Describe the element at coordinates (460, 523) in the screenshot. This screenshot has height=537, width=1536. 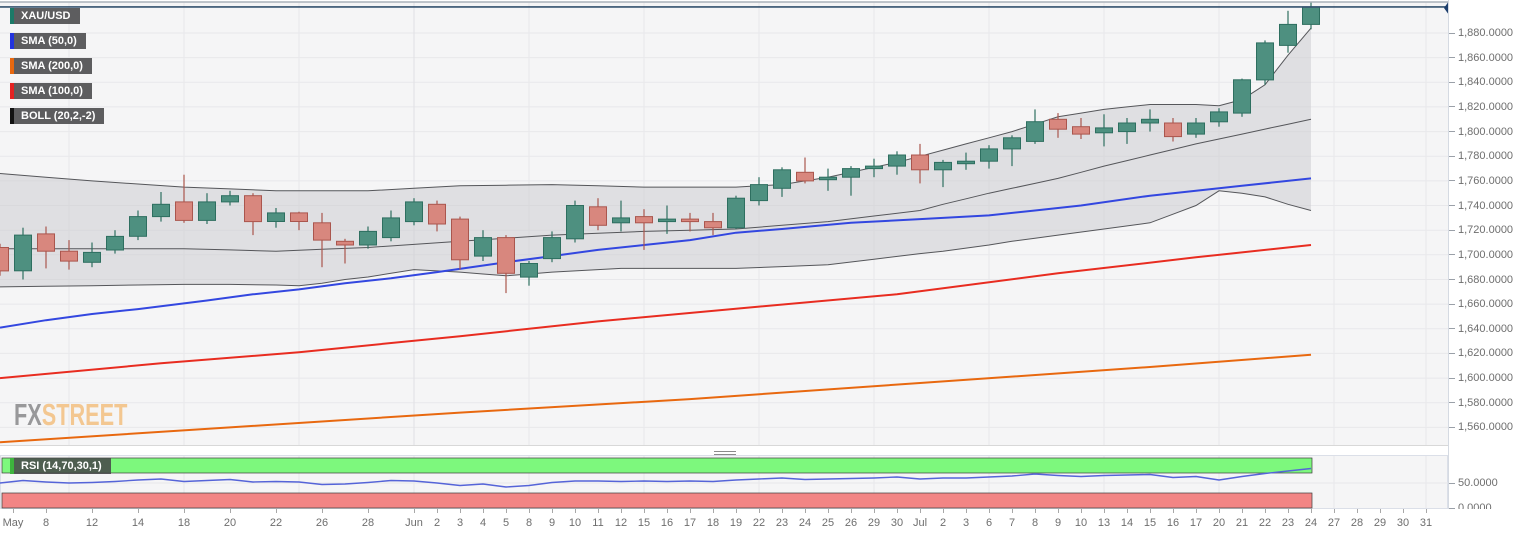
I see `date-tick-label: 3` at that location.